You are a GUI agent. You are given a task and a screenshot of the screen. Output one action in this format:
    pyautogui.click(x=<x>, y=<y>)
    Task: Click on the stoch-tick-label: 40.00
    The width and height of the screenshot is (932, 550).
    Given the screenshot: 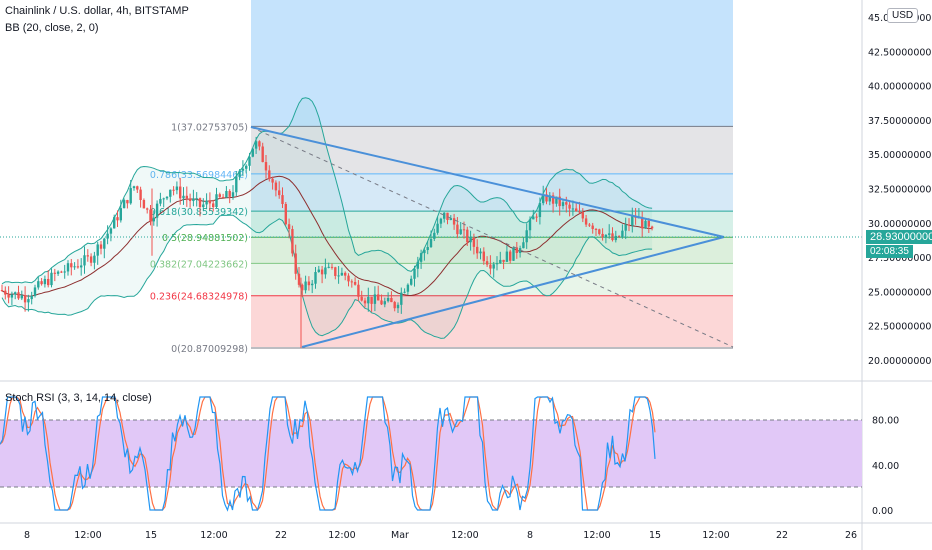 What is the action you would take?
    pyautogui.click(x=885, y=466)
    